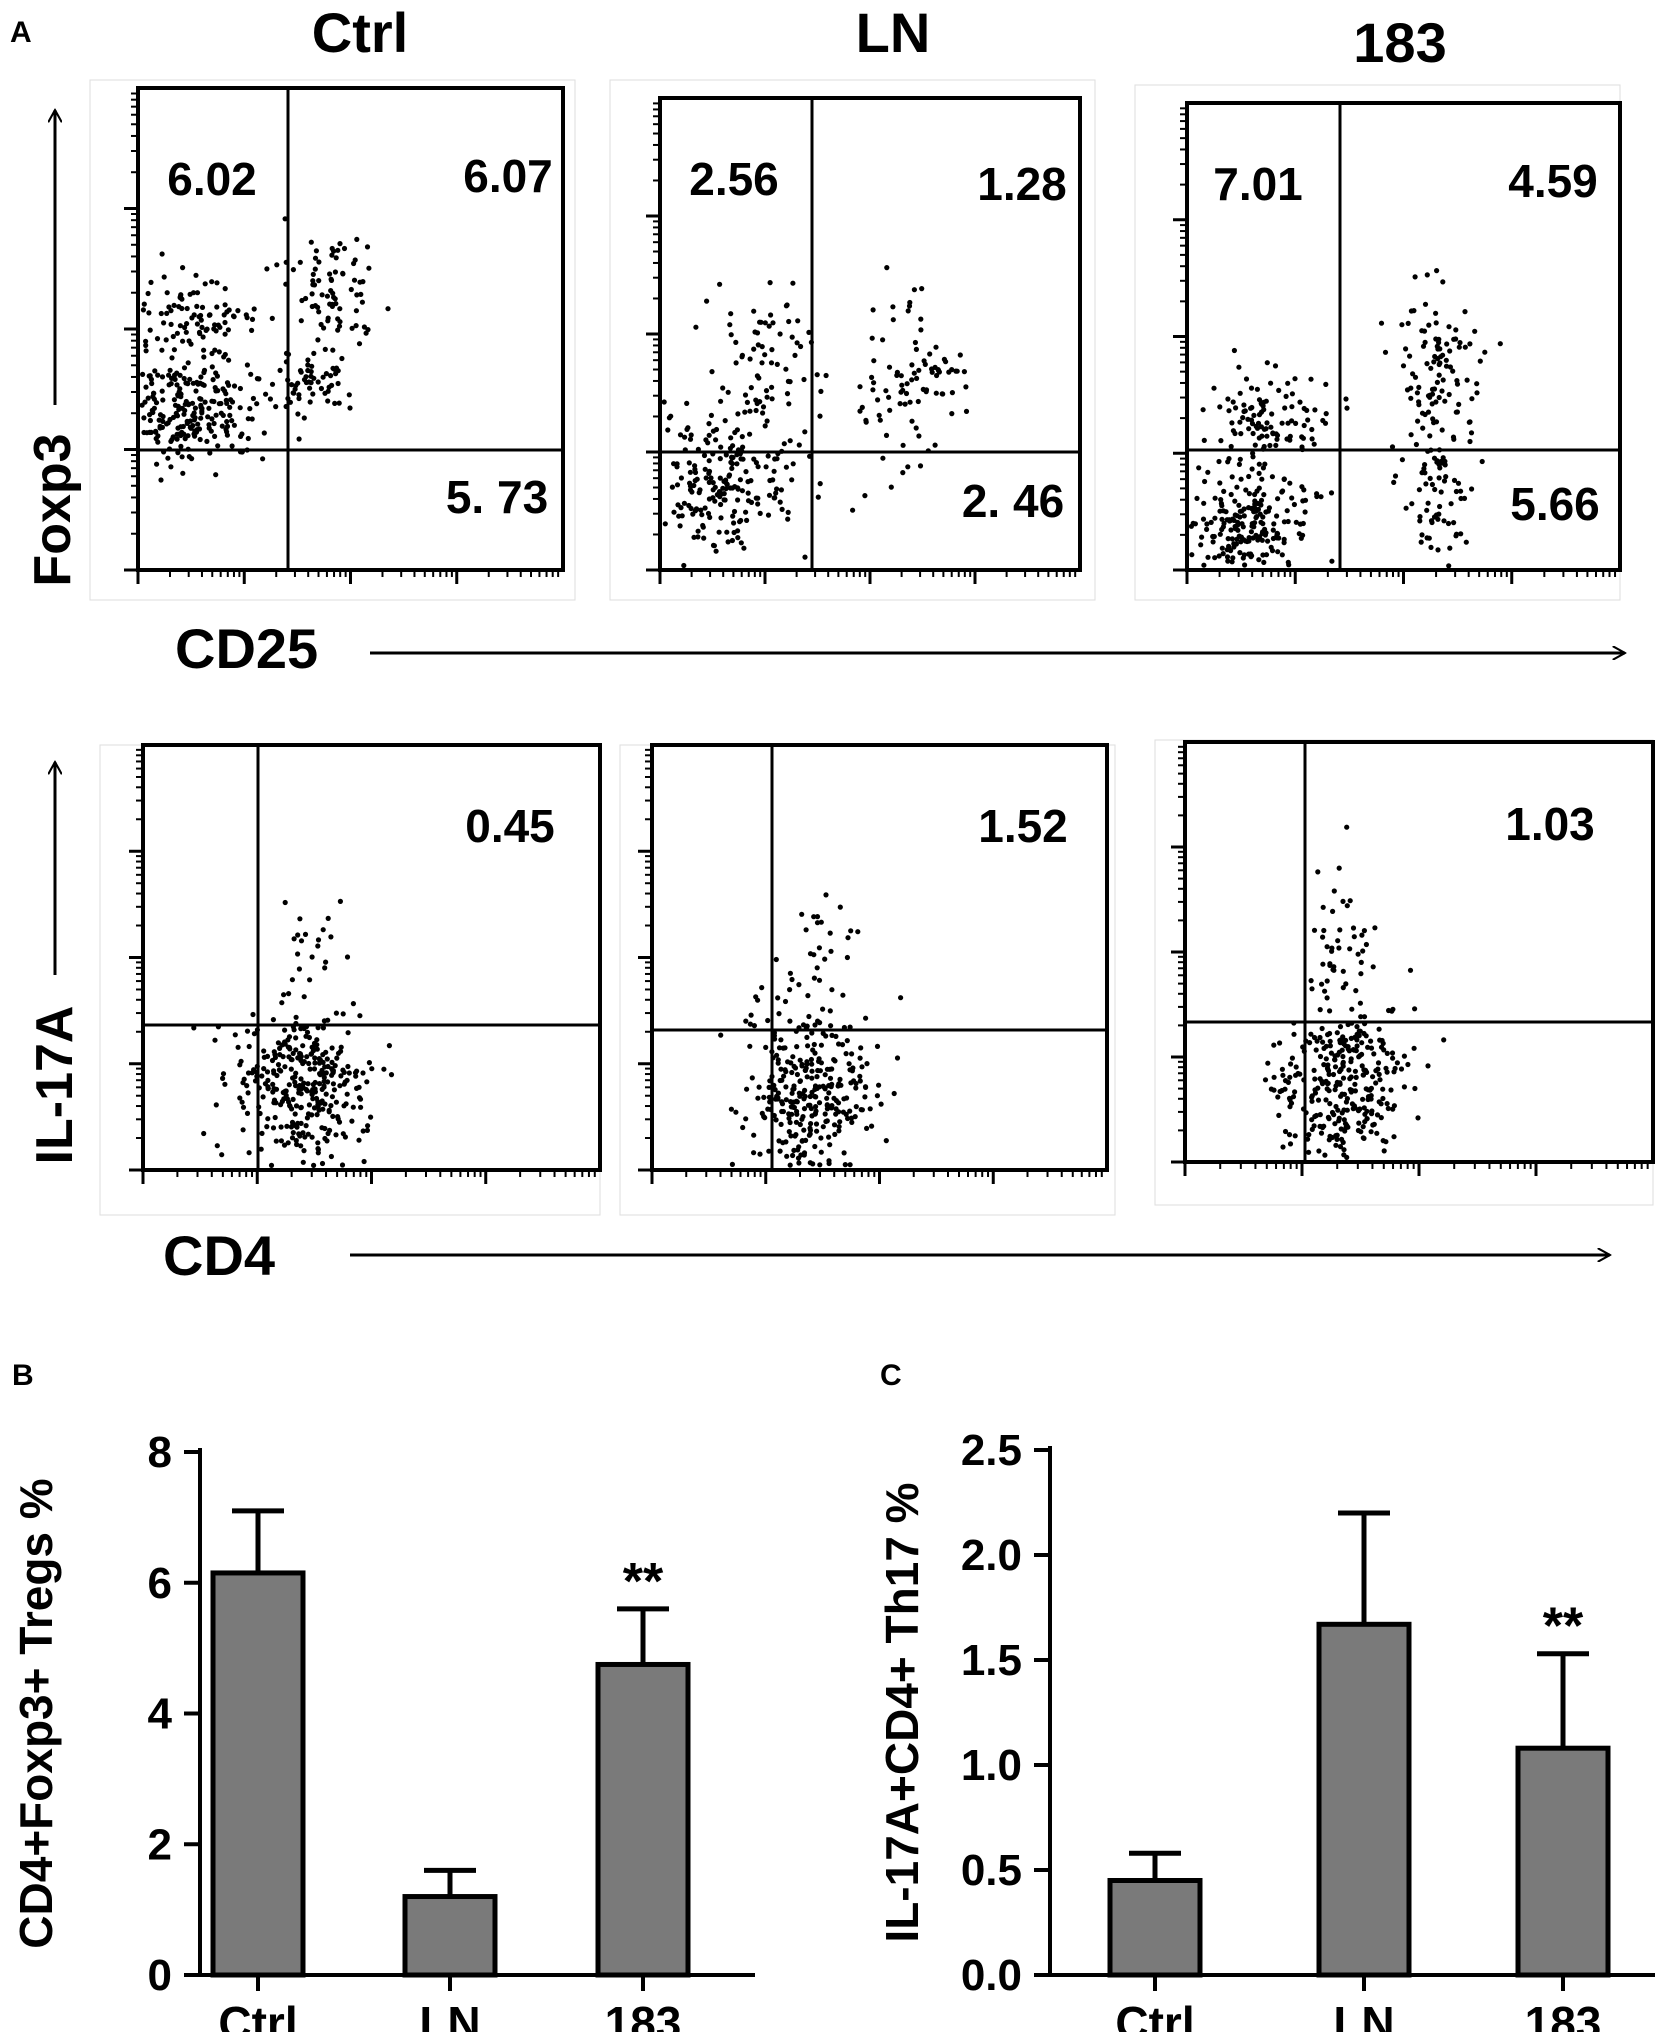 The image size is (1671, 2032). Describe the element at coordinates (991, 1660) in the screenshot. I see `y-tick-label: 1.5` at that location.